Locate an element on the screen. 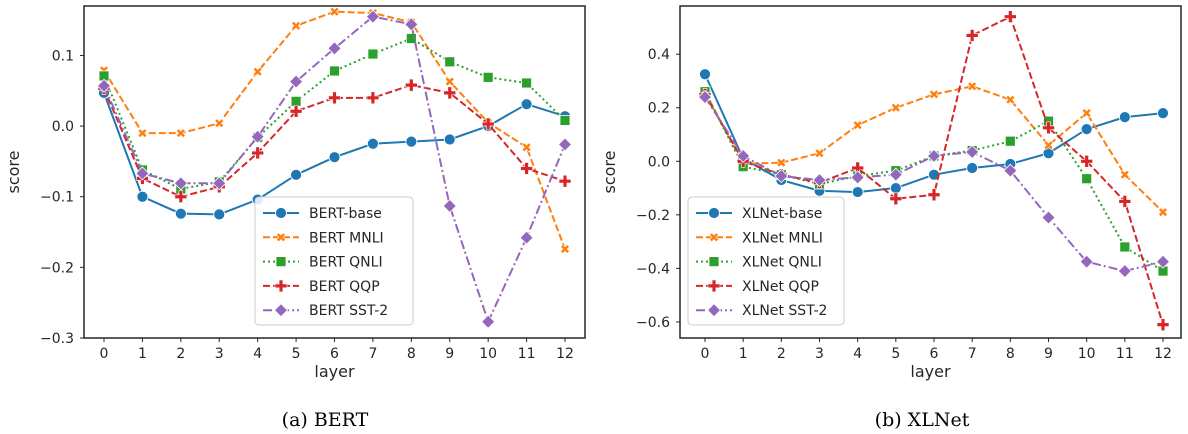  y-tick-label: 0.1 is located at coordinates (63, 56).